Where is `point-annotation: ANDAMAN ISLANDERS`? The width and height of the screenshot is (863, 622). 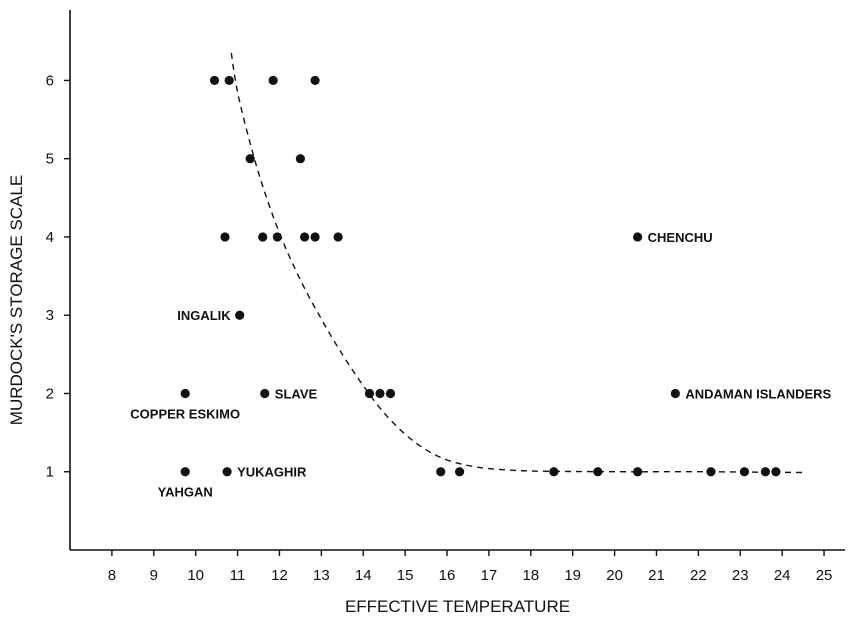 point-annotation: ANDAMAN ISLANDERS is located at coordinates (758, 393).